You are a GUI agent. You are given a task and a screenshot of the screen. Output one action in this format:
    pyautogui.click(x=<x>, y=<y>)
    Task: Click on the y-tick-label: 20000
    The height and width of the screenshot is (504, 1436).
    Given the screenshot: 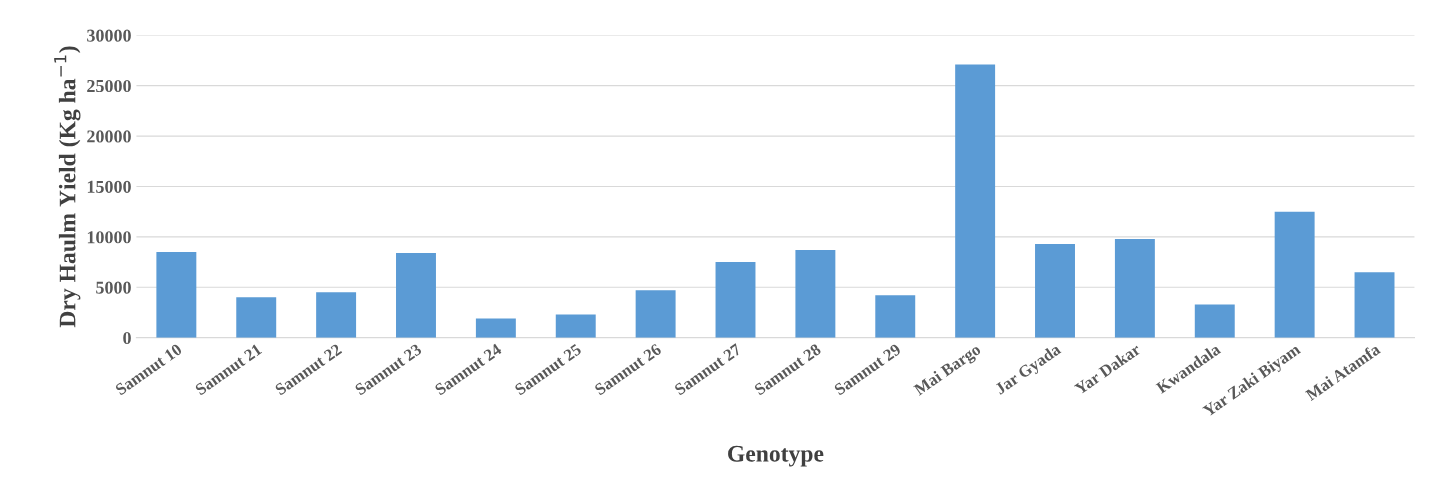 What is the action you would take?
    pyautogui.click(x=109, y=136)
    